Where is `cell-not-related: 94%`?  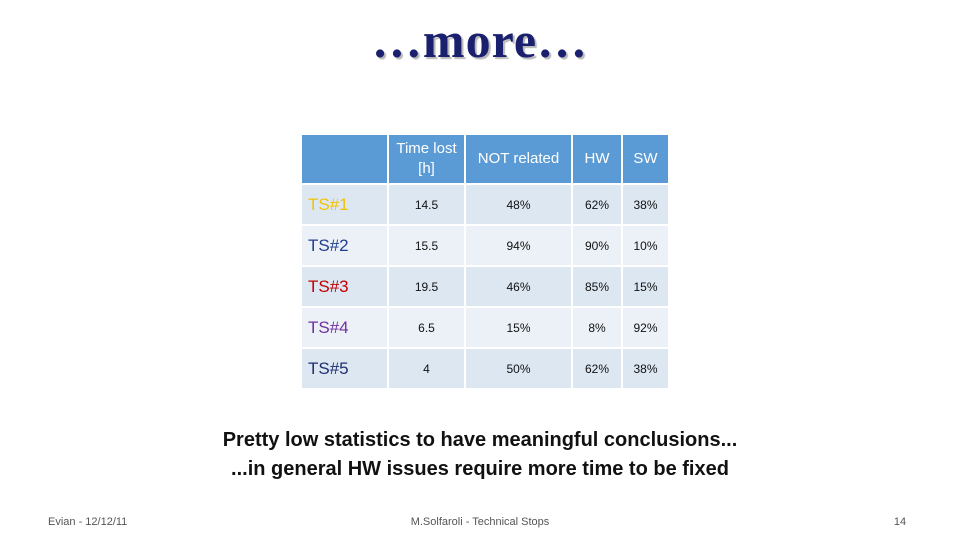 cell-not-related: 94% is located at coordinates (518, 245).